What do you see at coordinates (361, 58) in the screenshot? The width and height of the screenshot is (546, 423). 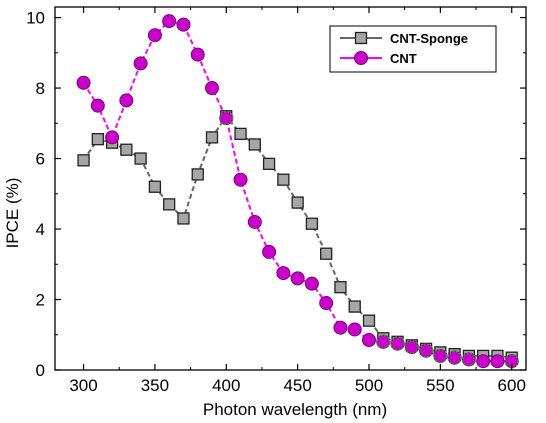 I see `legend-marker-cnt` at bounding box center [361, 58].